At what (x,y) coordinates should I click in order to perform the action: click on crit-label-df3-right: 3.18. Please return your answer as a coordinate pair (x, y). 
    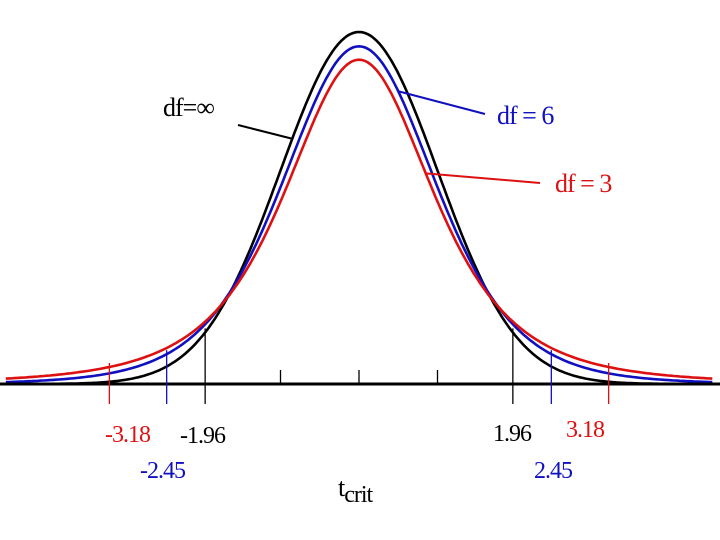
    Looking at the image, I should click on (585, 430).